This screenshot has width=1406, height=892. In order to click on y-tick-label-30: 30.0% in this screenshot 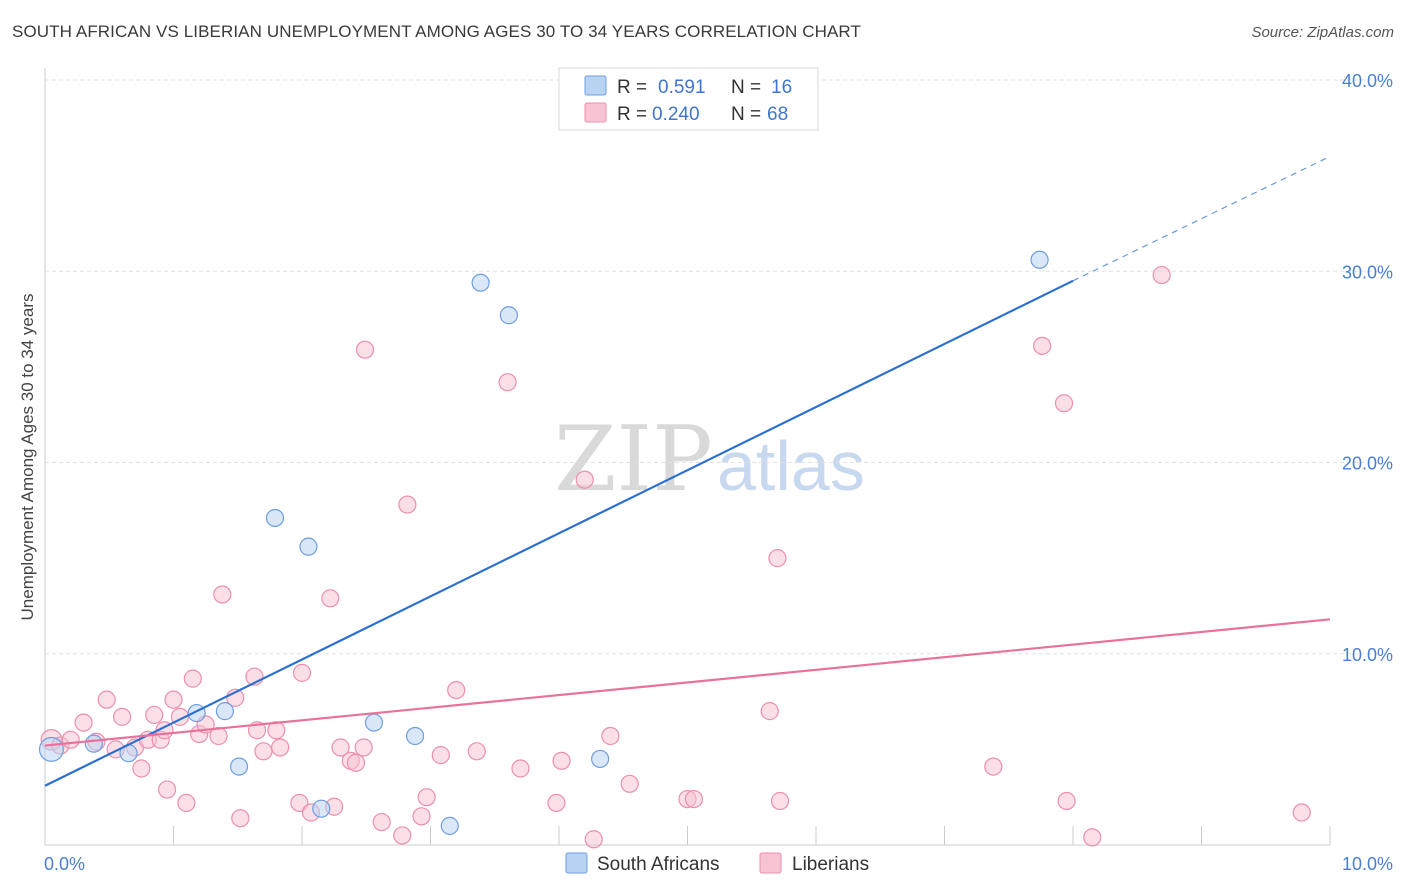, I will do `click(1367, 272)`.